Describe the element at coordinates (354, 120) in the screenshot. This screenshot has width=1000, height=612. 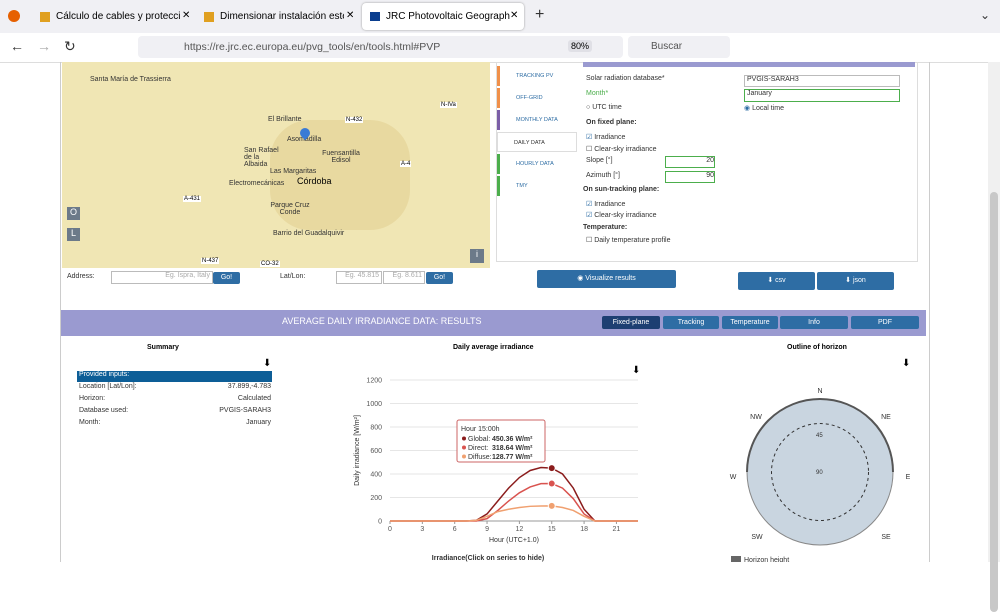
I see `road-label: N-432` at that location.